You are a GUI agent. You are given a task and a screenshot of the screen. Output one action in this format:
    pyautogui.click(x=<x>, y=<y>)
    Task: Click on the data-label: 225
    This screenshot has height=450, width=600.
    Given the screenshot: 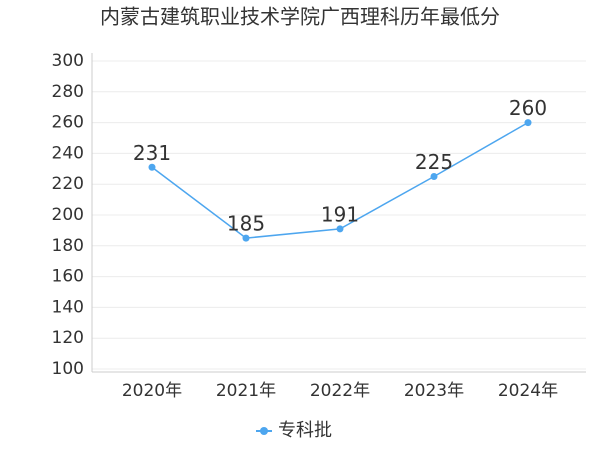 What is the action you would take?
    pyautogui.click(x=434, y=162)
    